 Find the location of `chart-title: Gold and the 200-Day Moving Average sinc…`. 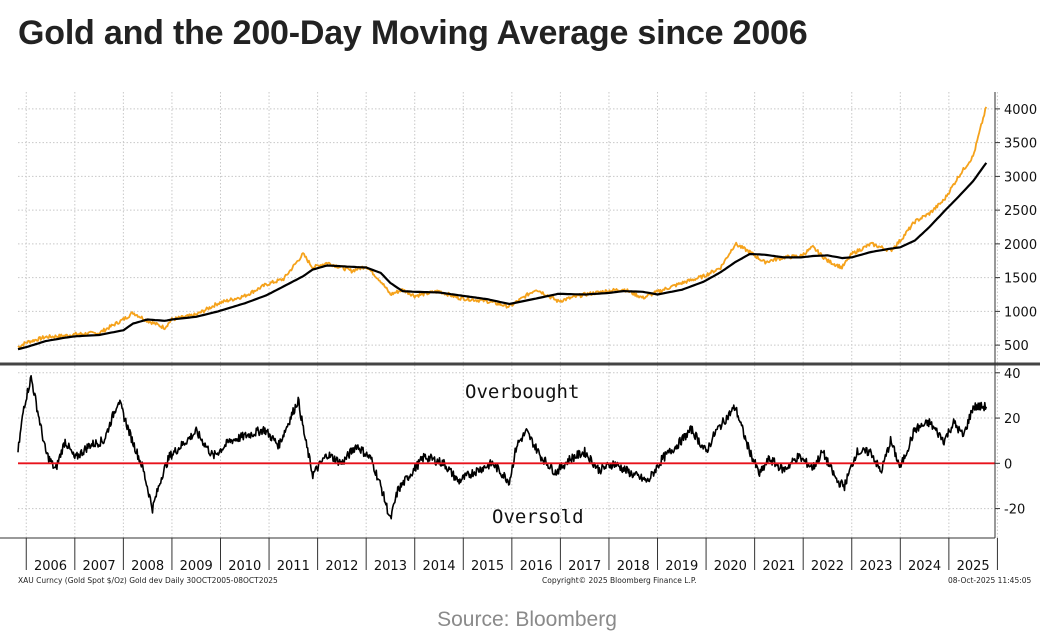

chart-title: Gold and the 200-Day Moving Average sinc… is located at coordinates (413, 33).